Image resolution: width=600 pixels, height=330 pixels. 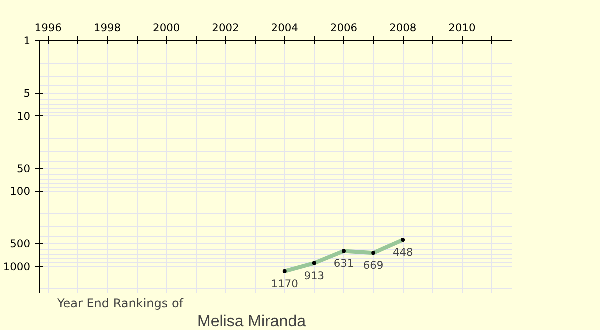 I want to click on data-label: 448, so click(x=403, y=253).